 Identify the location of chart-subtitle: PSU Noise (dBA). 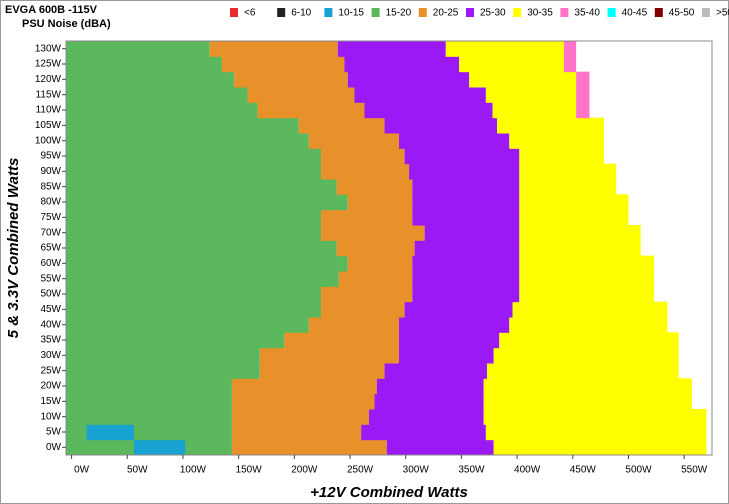
(66, 24).